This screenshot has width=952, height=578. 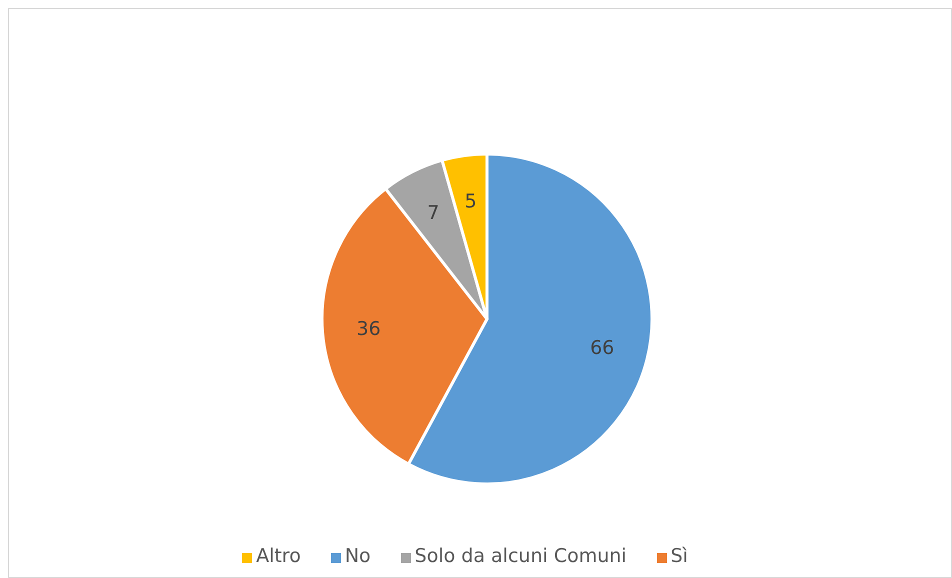 What do you see at coordinates (679, 556) in the screenshot?
I see `legend-label: Sì` at bounding box center [679, 556].